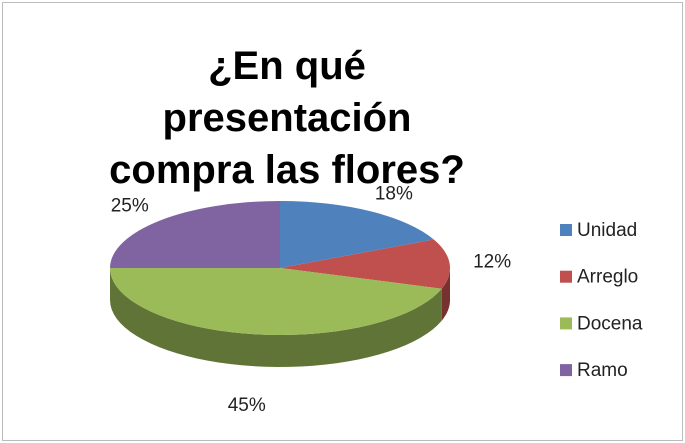  What do you see at coordinates (130, 205) in the screenshot?
I see `data-label: 25%` at bounding box center [130, 205].